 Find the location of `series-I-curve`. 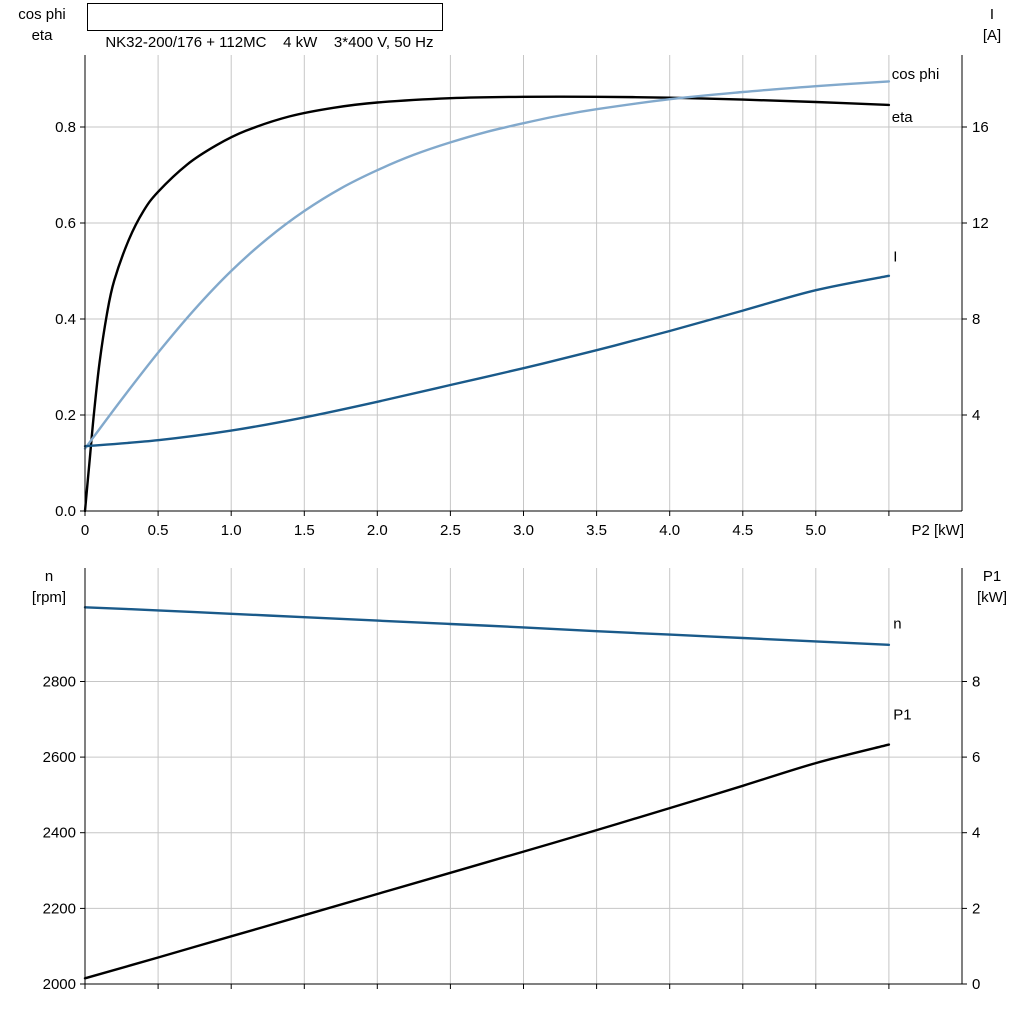

series-I-curve is located at coordinates (487, 361).